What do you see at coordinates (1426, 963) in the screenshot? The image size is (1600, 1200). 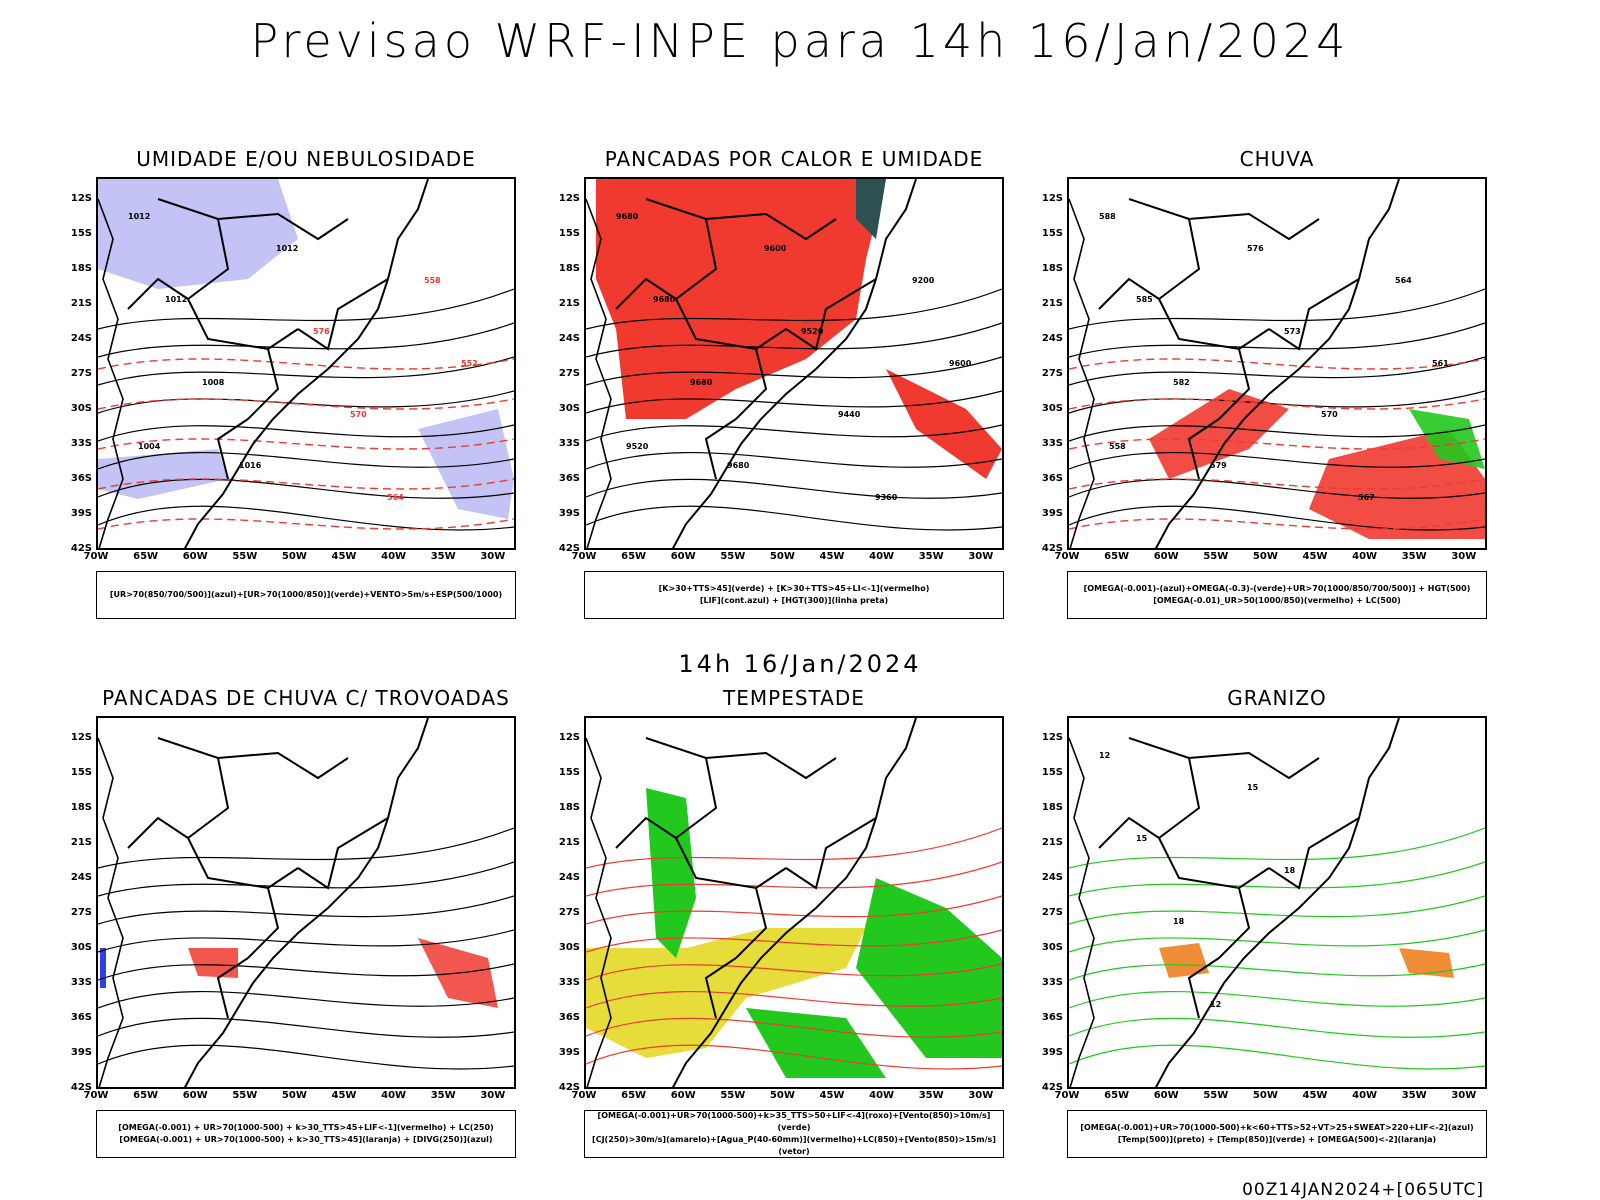 I see `omega-ascent-area` at bounding box center [1426, 963].